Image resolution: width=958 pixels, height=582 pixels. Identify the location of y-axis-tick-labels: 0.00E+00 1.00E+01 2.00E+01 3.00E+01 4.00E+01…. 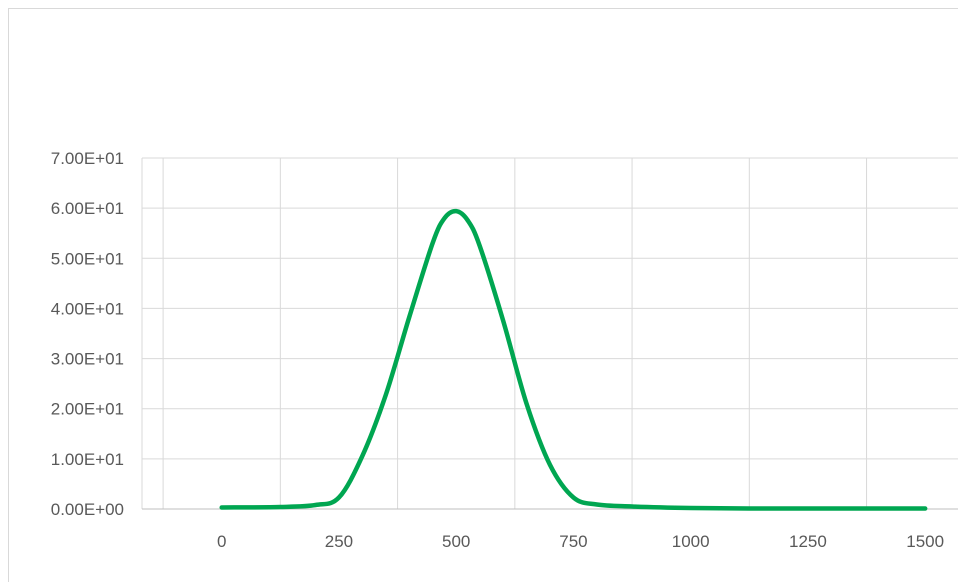
(87, 334).